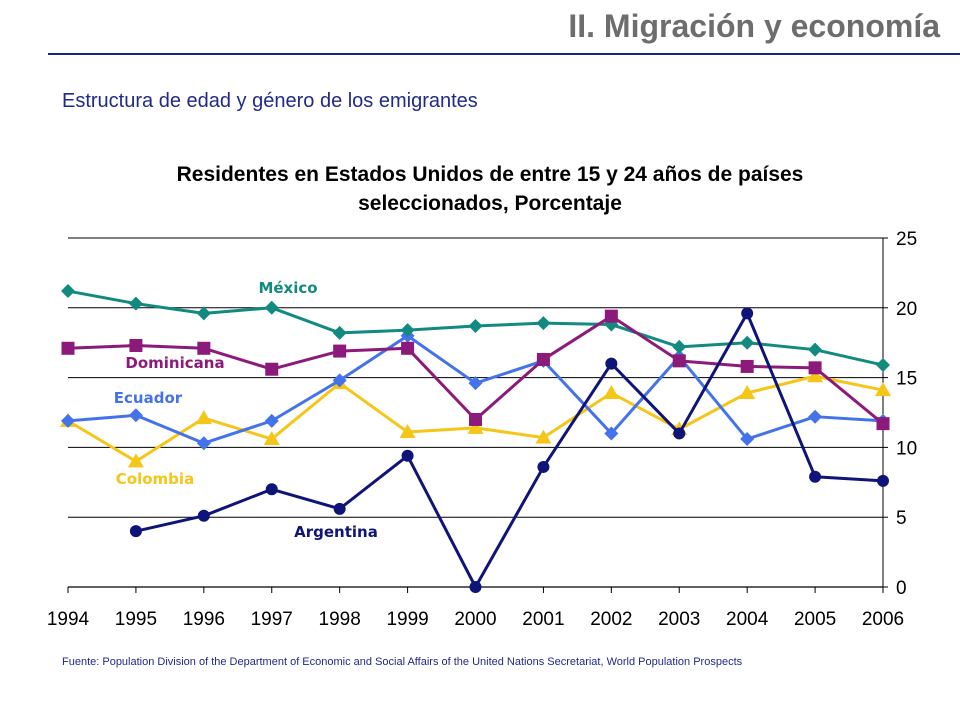 The width and height of the screenshot is (960, 720). Describe the element at coordinates (883, 619) in the screenshot. I see `x-tick-label: 2006` at that location.